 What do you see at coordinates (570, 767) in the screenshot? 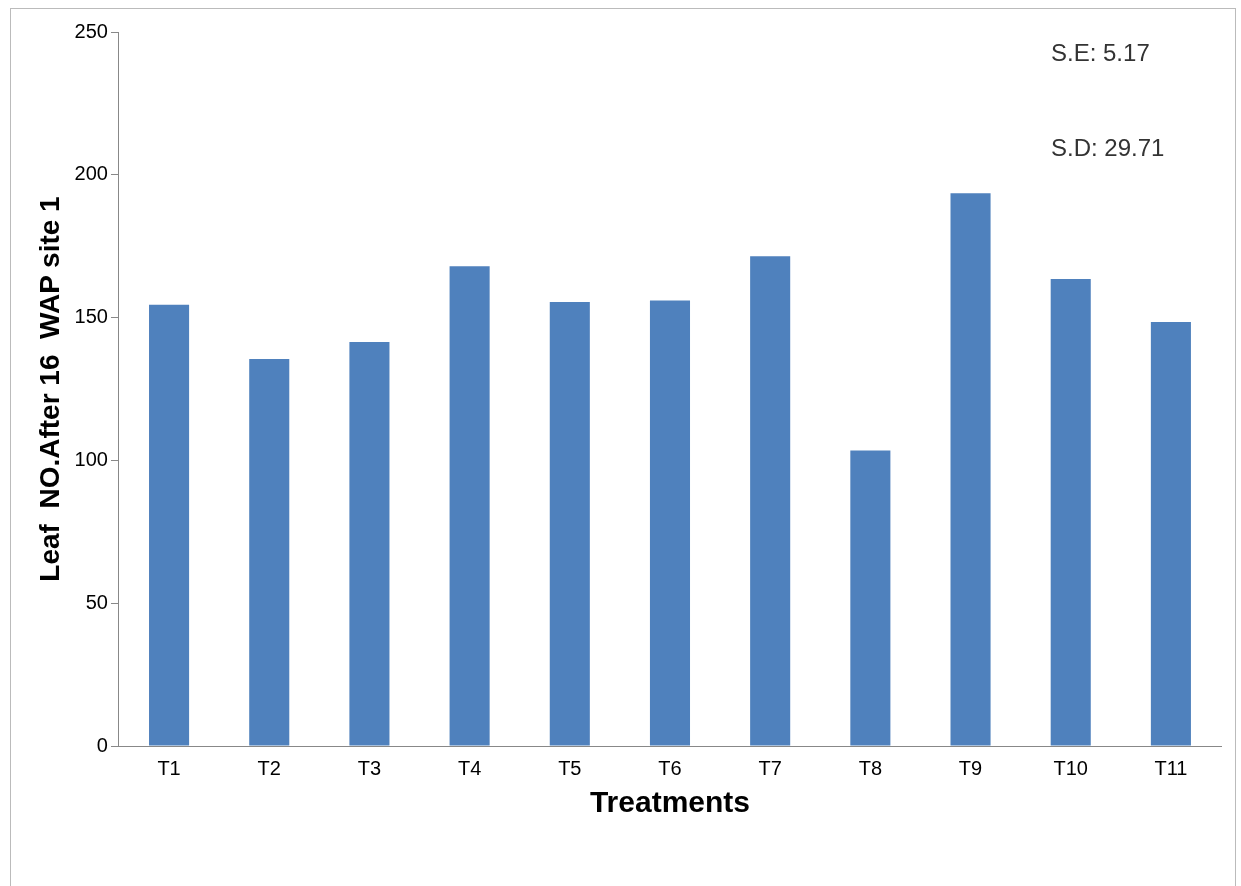
I see `x-tick-label: T5` at bounding box center [570, 767].